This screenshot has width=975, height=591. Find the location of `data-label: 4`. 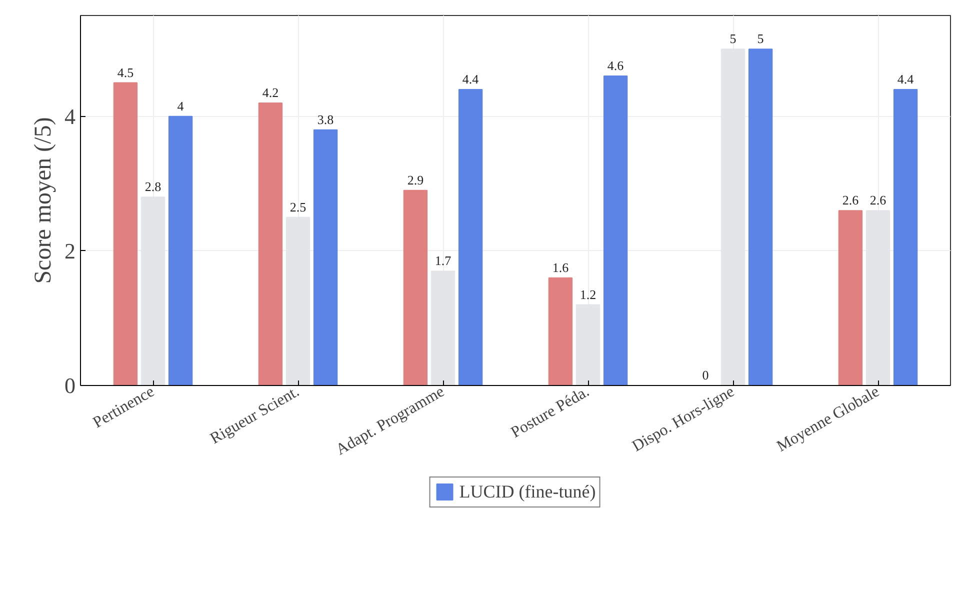

data-label: 4 is located at coordinates (180, 106).